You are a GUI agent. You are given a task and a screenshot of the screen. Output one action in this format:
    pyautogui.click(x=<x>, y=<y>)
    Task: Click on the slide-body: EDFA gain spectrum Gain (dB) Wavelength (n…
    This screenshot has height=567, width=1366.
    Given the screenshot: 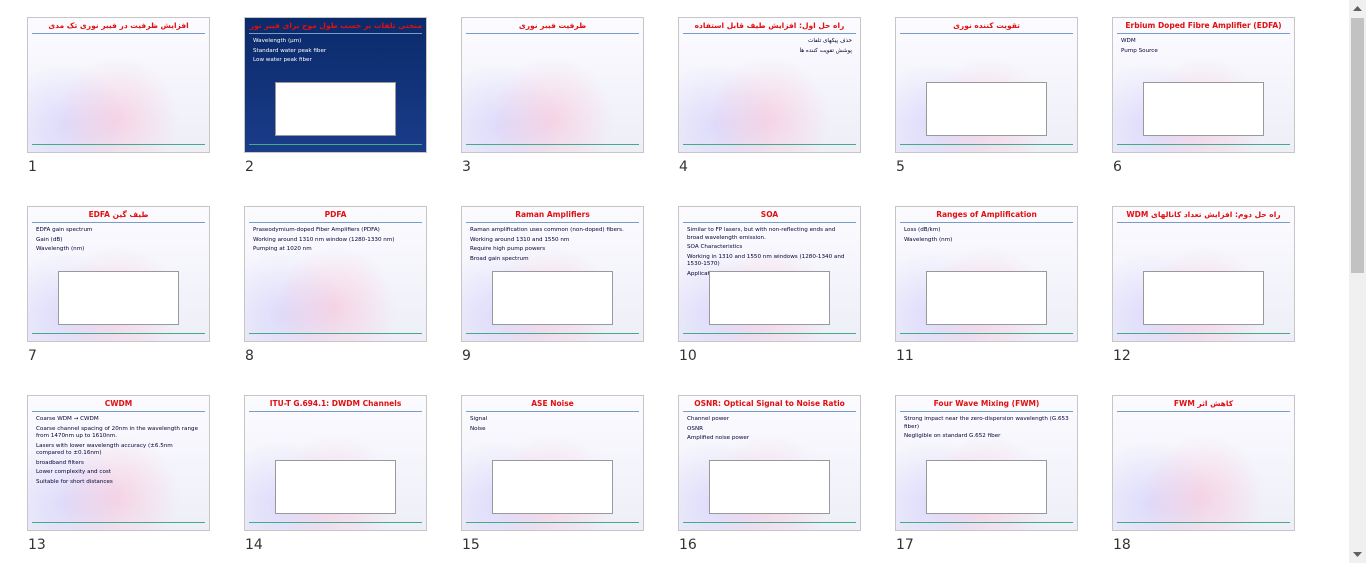 What is the action you would take?
    pyautogui.click(x=118, y=277)
    